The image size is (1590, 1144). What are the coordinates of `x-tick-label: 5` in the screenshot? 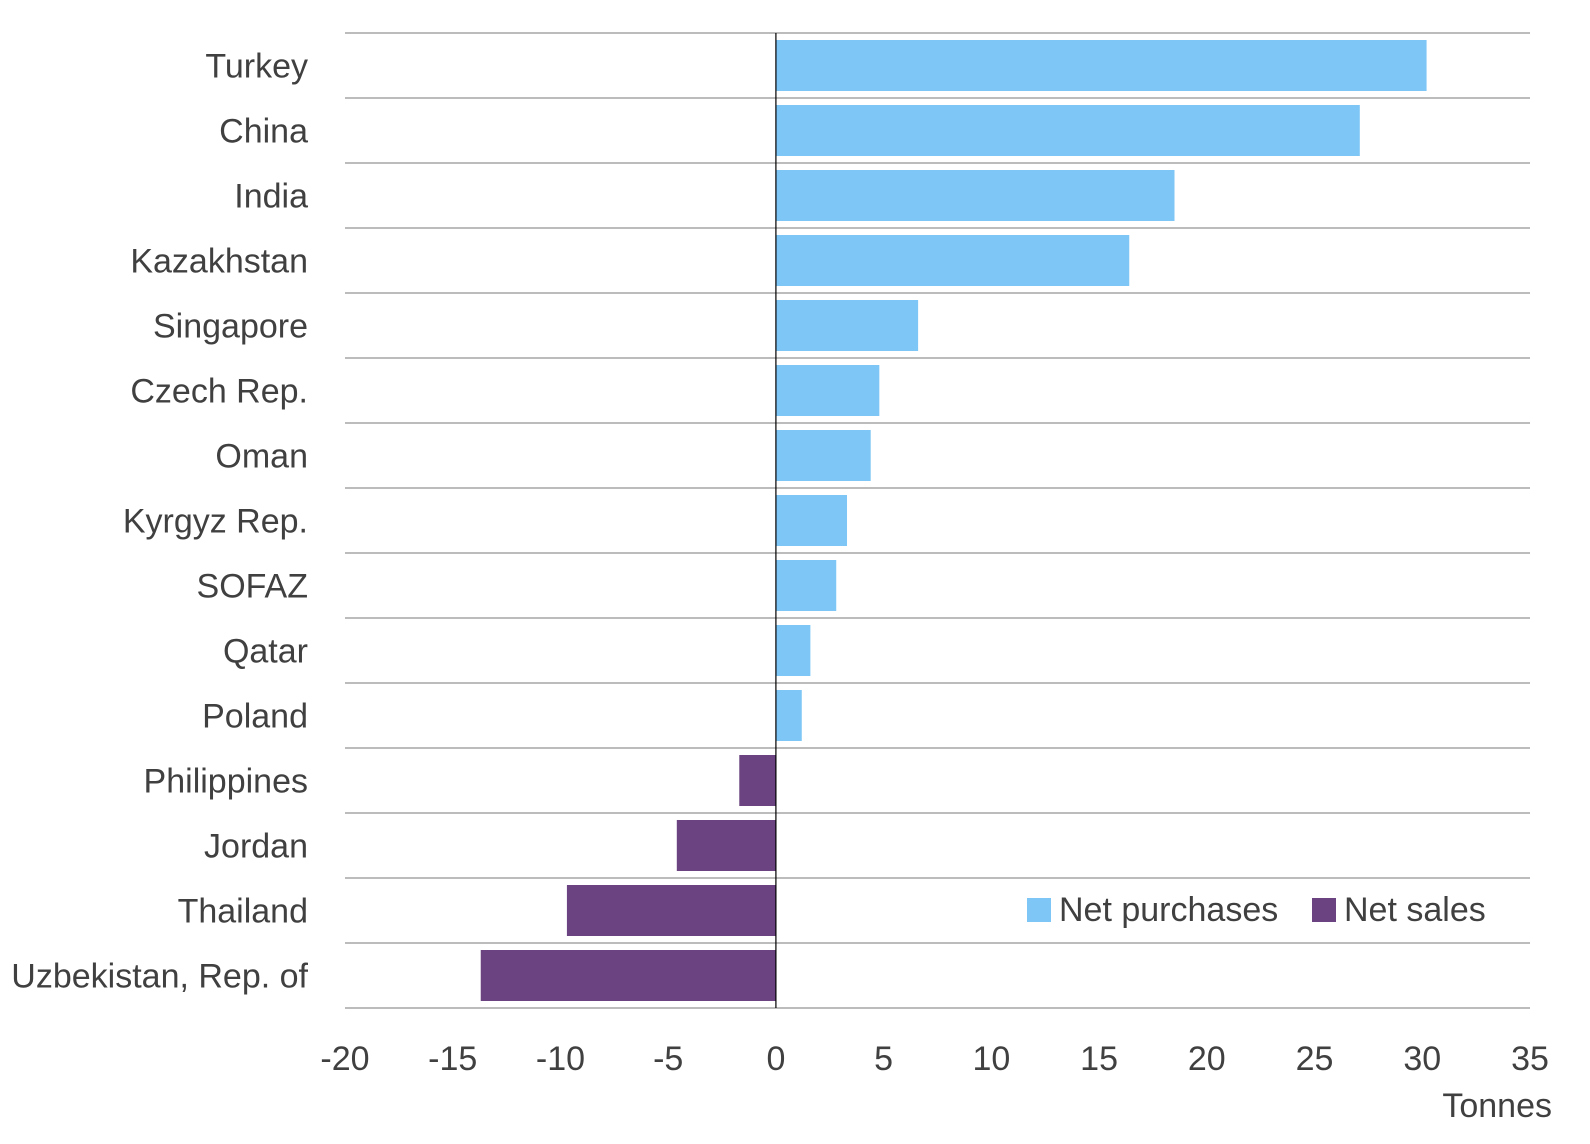 It's located at (883, 1059).